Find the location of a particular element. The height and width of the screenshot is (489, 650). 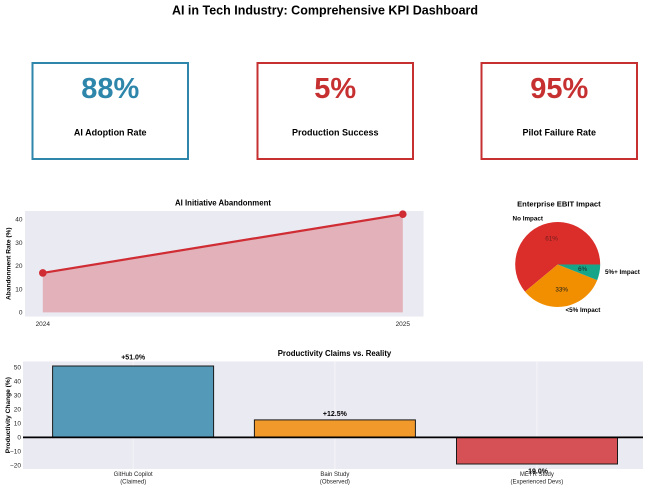

svg-text: 2024 is located at coordinates (43, 324).